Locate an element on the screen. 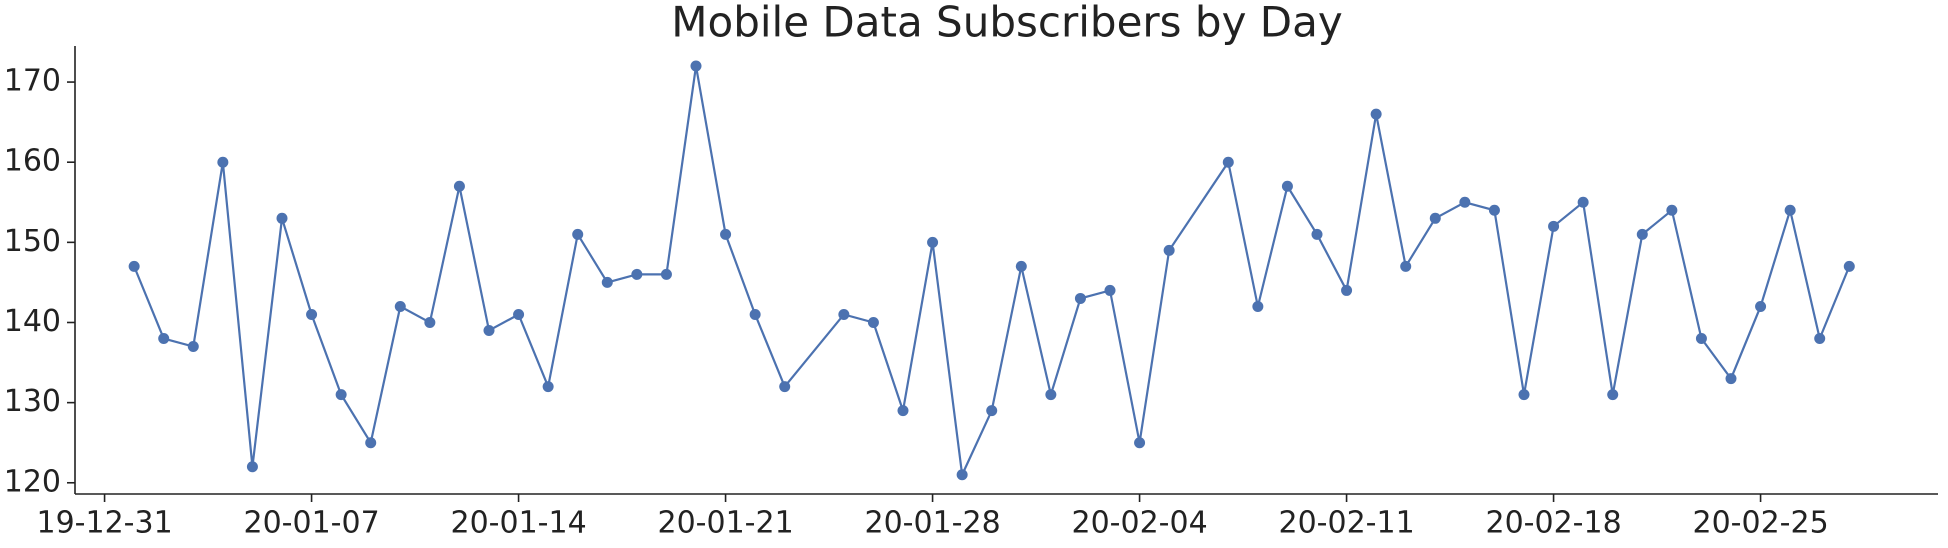  x-tick-label: 20-02-11 is located at coordinates (1346, 523).